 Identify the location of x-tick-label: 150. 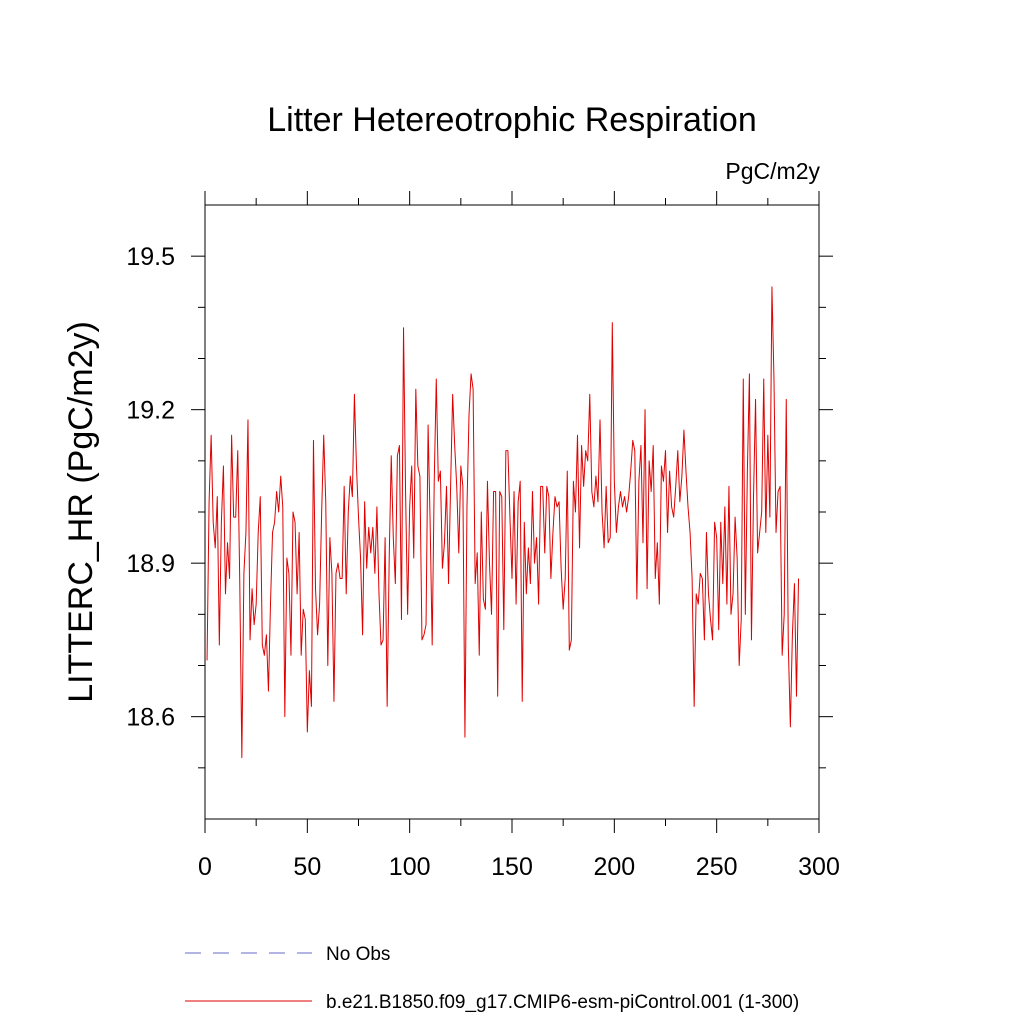
(512, 867).